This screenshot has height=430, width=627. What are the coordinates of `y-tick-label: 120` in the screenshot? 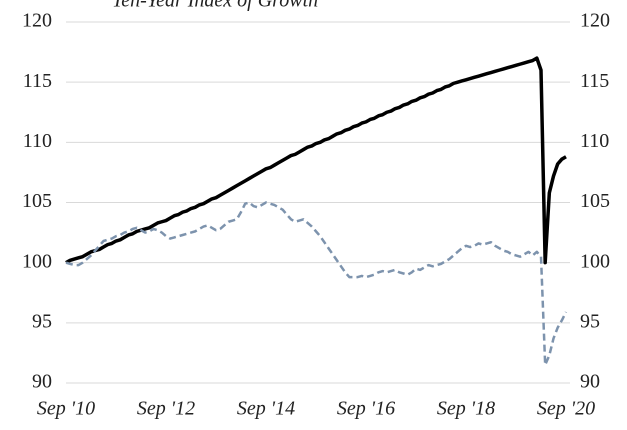 It's located at (37, 21).